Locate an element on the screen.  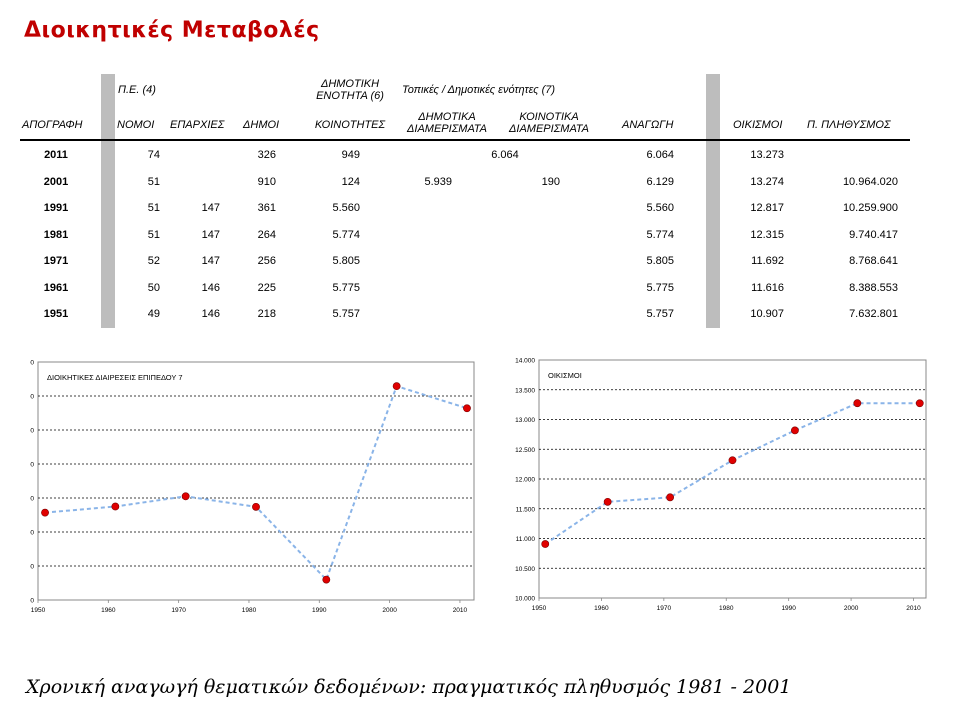
y-tick-label: 5.500 is located at coordinates (32, 601).